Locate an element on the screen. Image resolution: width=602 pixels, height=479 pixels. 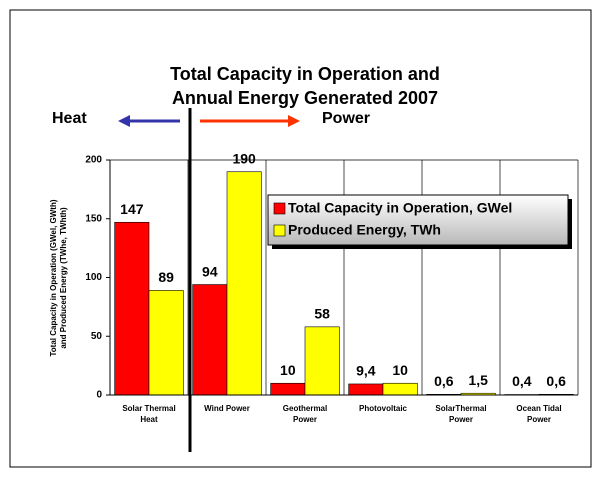
value-label: 147 is located at coordinates (132, 209).